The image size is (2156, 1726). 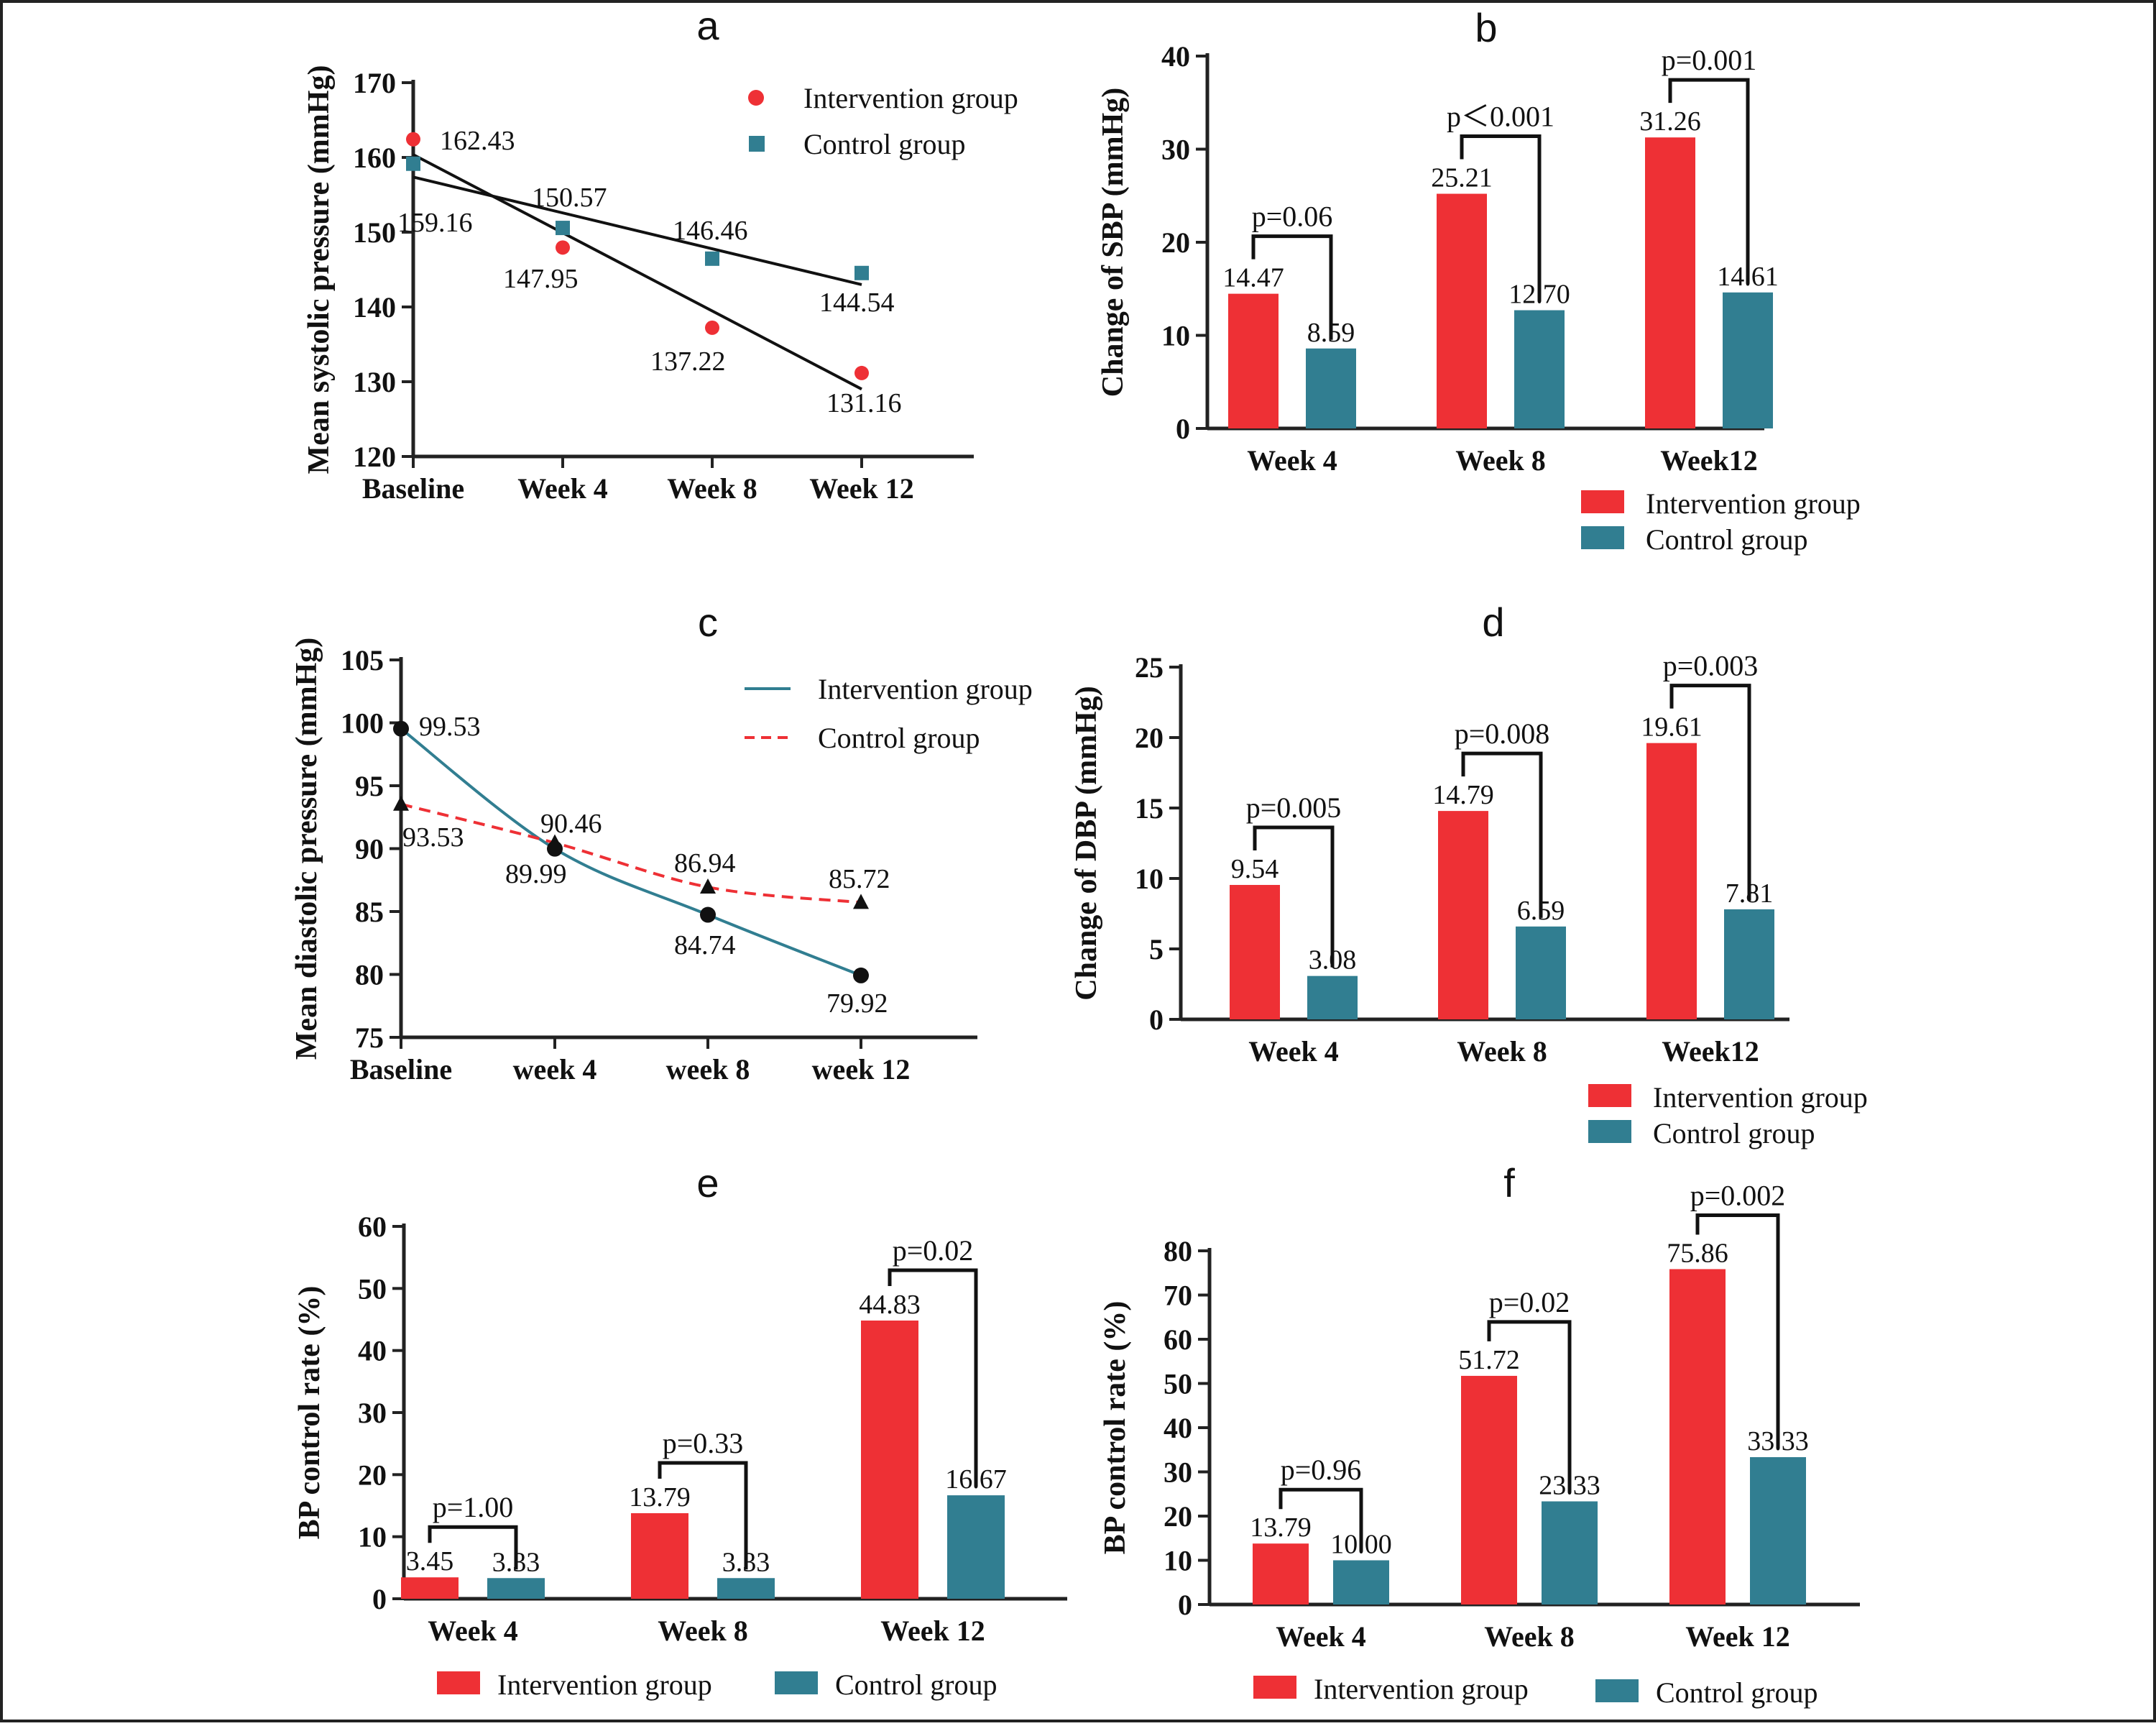 I want to click on p-value-label: p=0.96, so click(x=1321, y=1470).